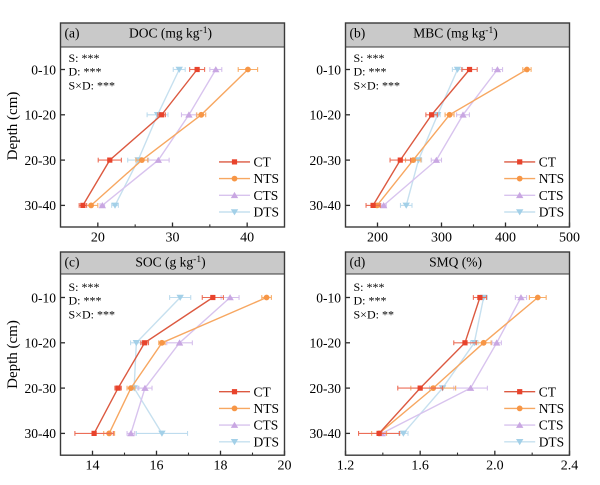 This screenshot has width=600, height=485. What do you see at coordinates (346, 466) in the screenshot?
I see `svg-text: 1.2` at bounding box center [346, 466].